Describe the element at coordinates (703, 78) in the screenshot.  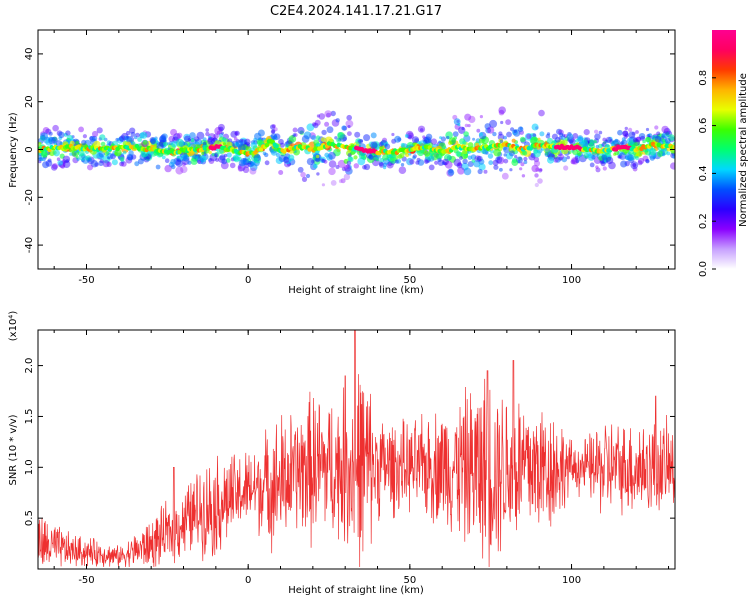
I see `colorbar-tick-label: 0.8` at that location.